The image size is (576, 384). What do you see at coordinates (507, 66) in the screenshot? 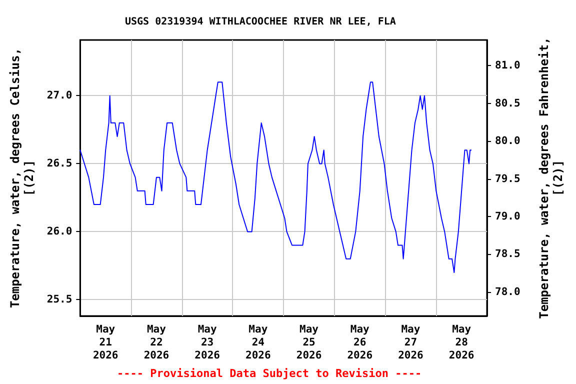
I see `y2-tick-label: 81.0` at bounding box center [507, 66].